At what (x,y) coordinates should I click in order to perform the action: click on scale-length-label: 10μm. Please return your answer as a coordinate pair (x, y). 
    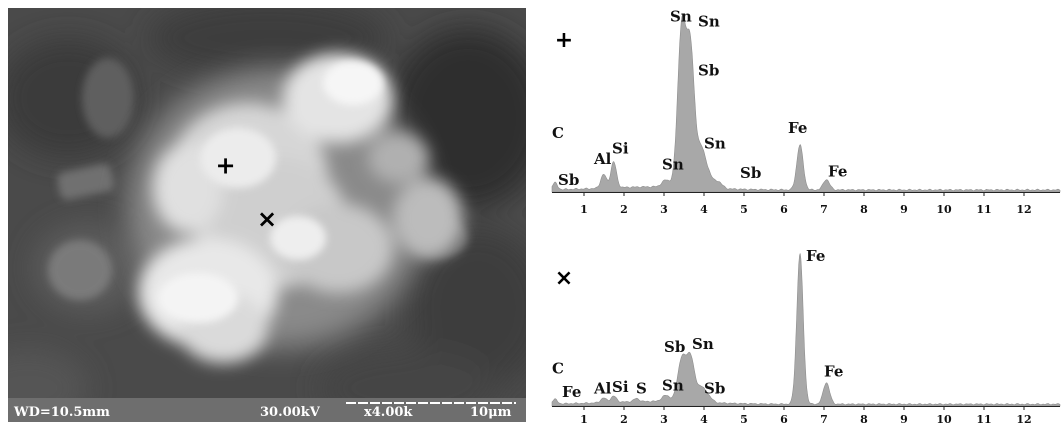
    Looking at the image, I should click on (491, 412).